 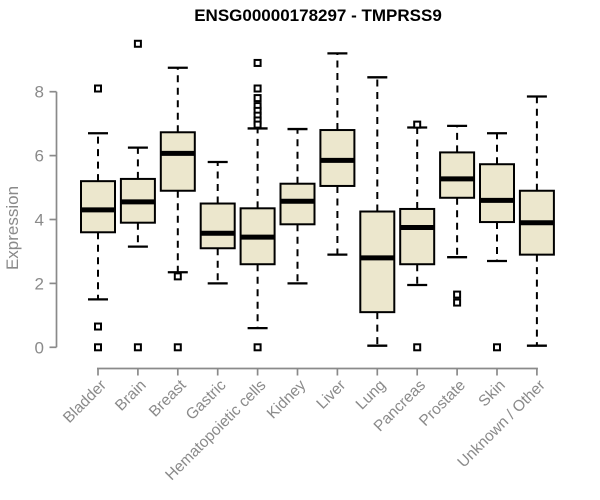 I want to click on x-tick-label-lung: Lung, so click(x=371, y=395).